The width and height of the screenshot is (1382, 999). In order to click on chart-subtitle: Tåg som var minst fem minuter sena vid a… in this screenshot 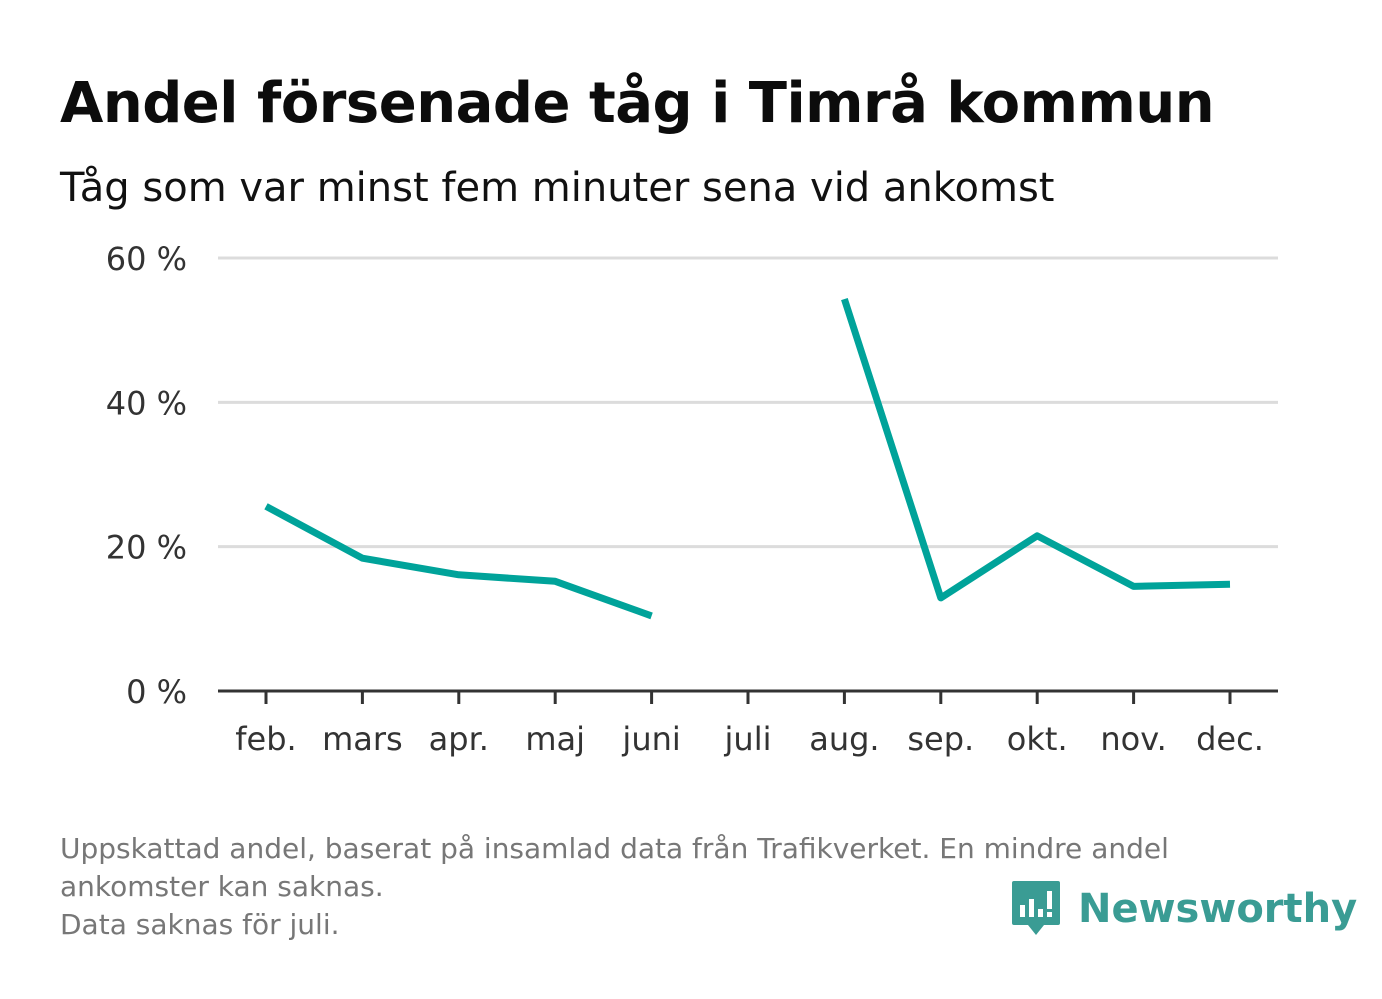, I will do `click(557, 188)`.